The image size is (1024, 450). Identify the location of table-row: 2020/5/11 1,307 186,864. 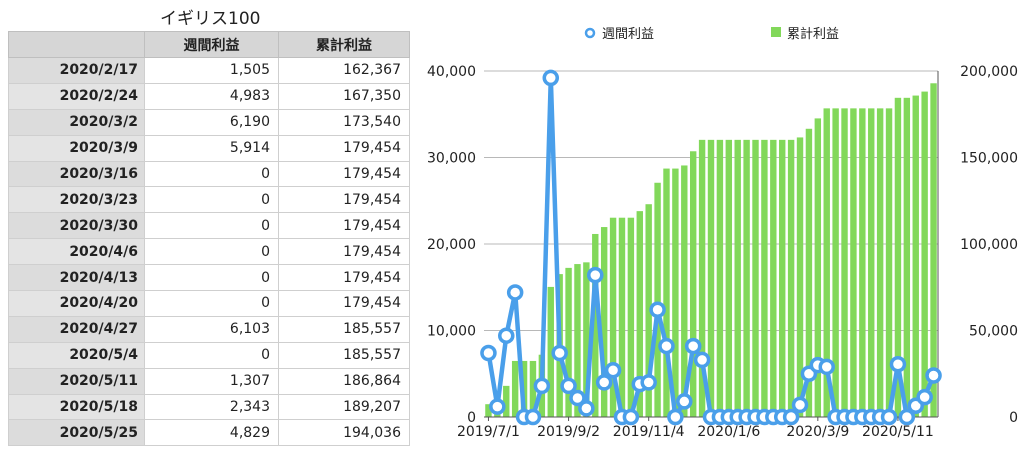
(209, 381).